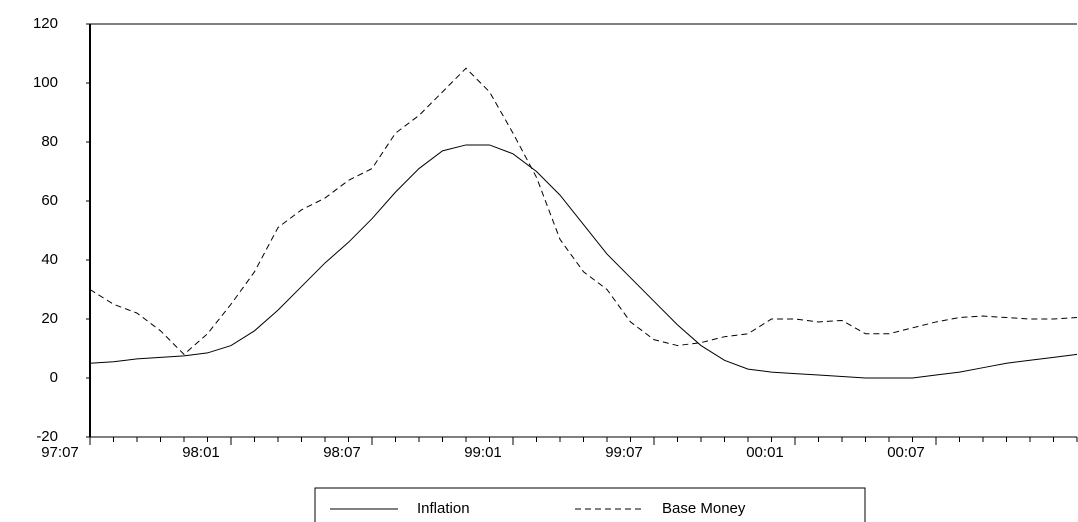 The width and height of the screenshot is (1078, 522). Describe the element at coordinates (49, 318) in the screenshot. I see `y-tick-label: 20` at that location.